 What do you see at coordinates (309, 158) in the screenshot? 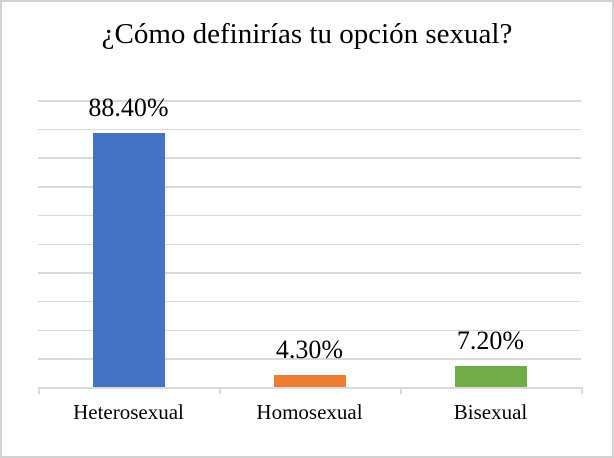
I see `gridline-80-percent` at bounding box center [309, 158].